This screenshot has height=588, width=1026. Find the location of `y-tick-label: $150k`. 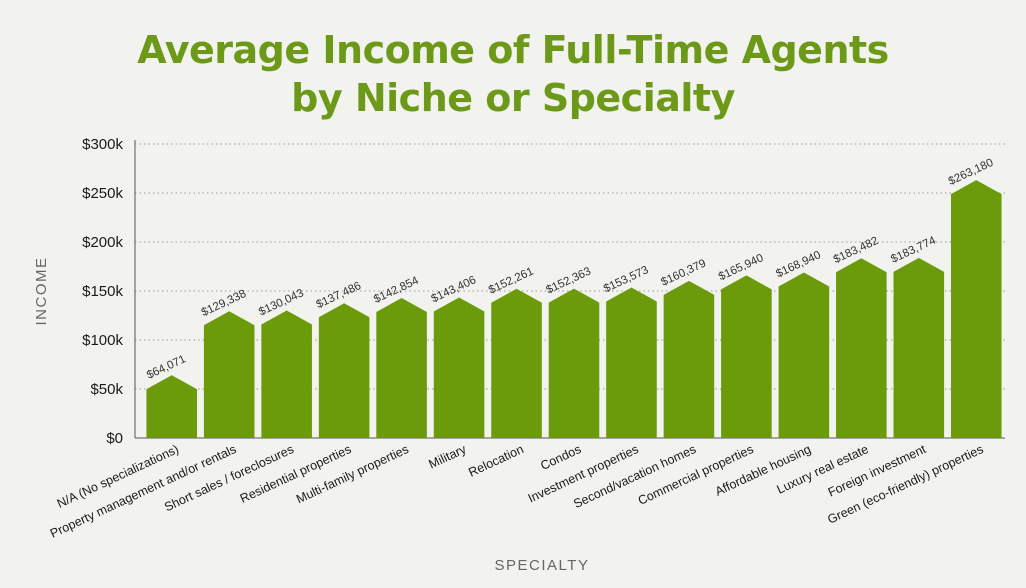

y-tick-label: $150k is located at coordinates (102, 291).